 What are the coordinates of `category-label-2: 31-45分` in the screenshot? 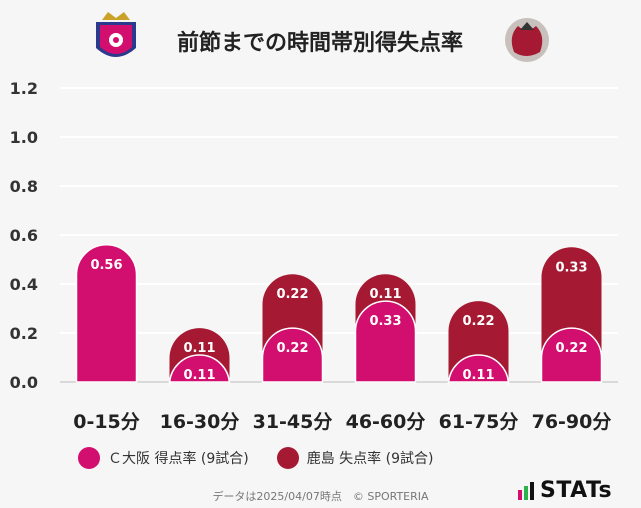 It's located at (293, 422).